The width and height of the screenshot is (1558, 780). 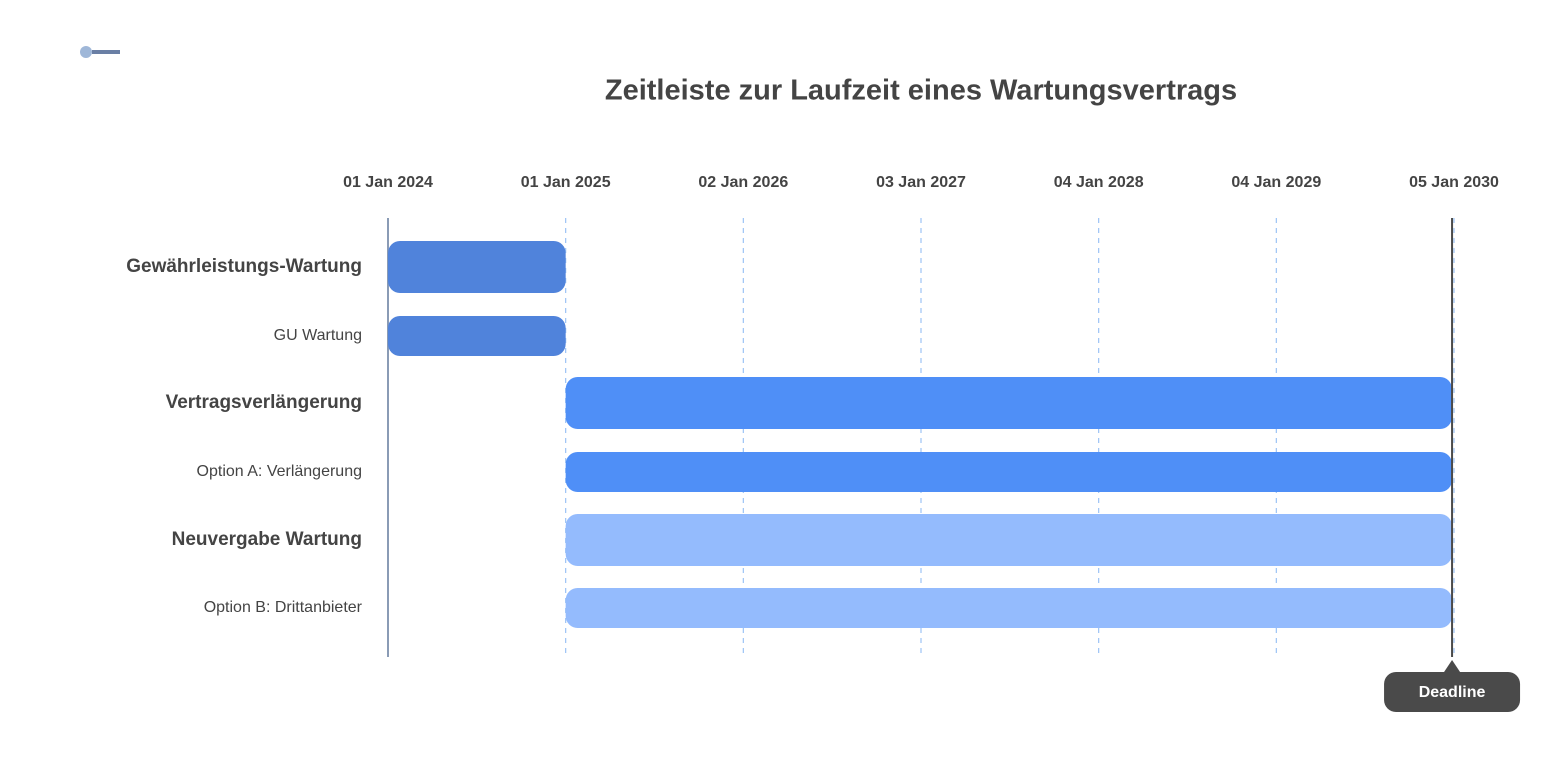 What do you see at coordinates (100, 52) in the screenshot?
I see `logo` at bounding box center [100, 52].